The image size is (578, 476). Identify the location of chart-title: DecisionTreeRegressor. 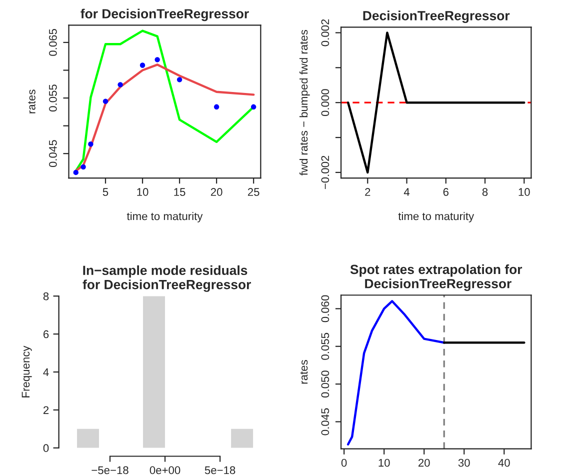
(436, 16).